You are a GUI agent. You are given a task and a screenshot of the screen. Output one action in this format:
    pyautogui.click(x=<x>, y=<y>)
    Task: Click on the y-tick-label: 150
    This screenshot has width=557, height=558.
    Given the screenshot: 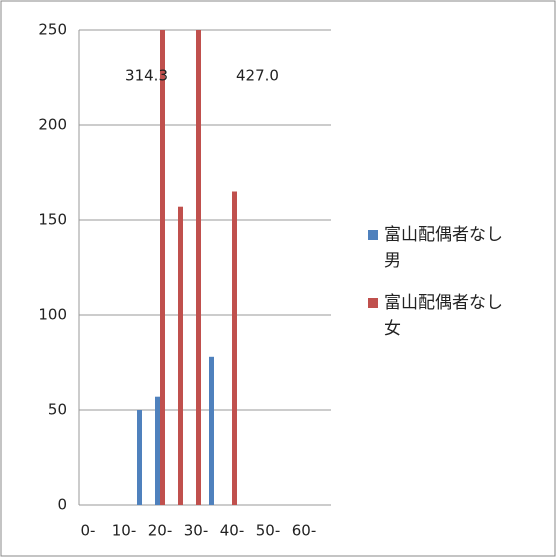 What is the action you would take?
    pyautogui.click(x=52, y=220)
    